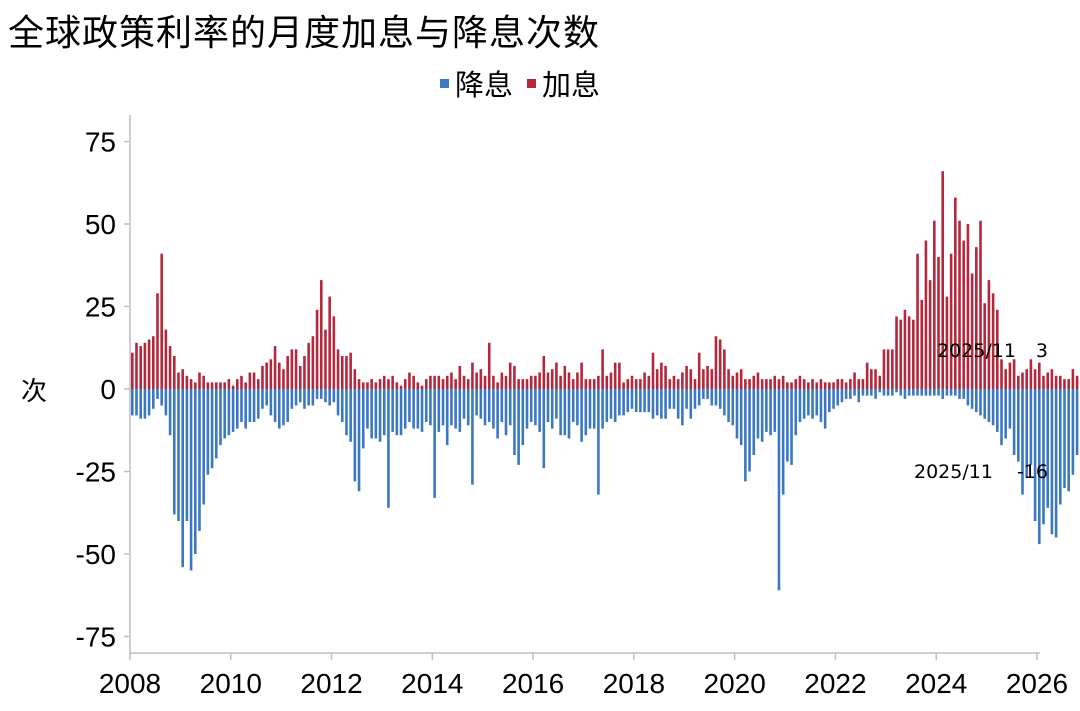 The height and width of the screenshot is (711, 1080). What do you see at coordinates (476, 83) in the screenshot?
I see `legend-item-cut: 降息` at bounding box center [476, 83].